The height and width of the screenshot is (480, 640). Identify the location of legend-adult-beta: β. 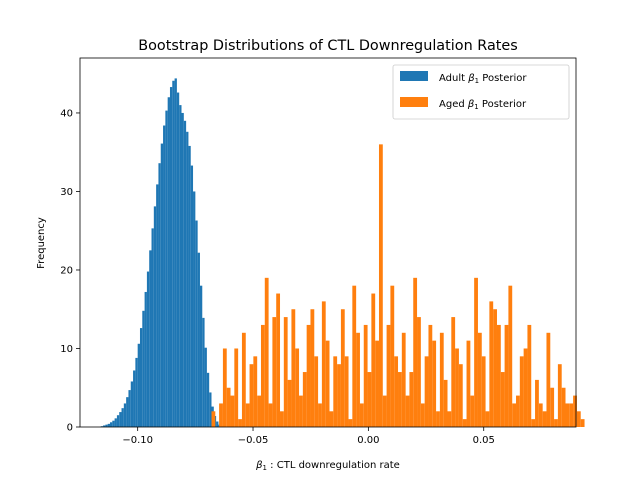
(471, 78).